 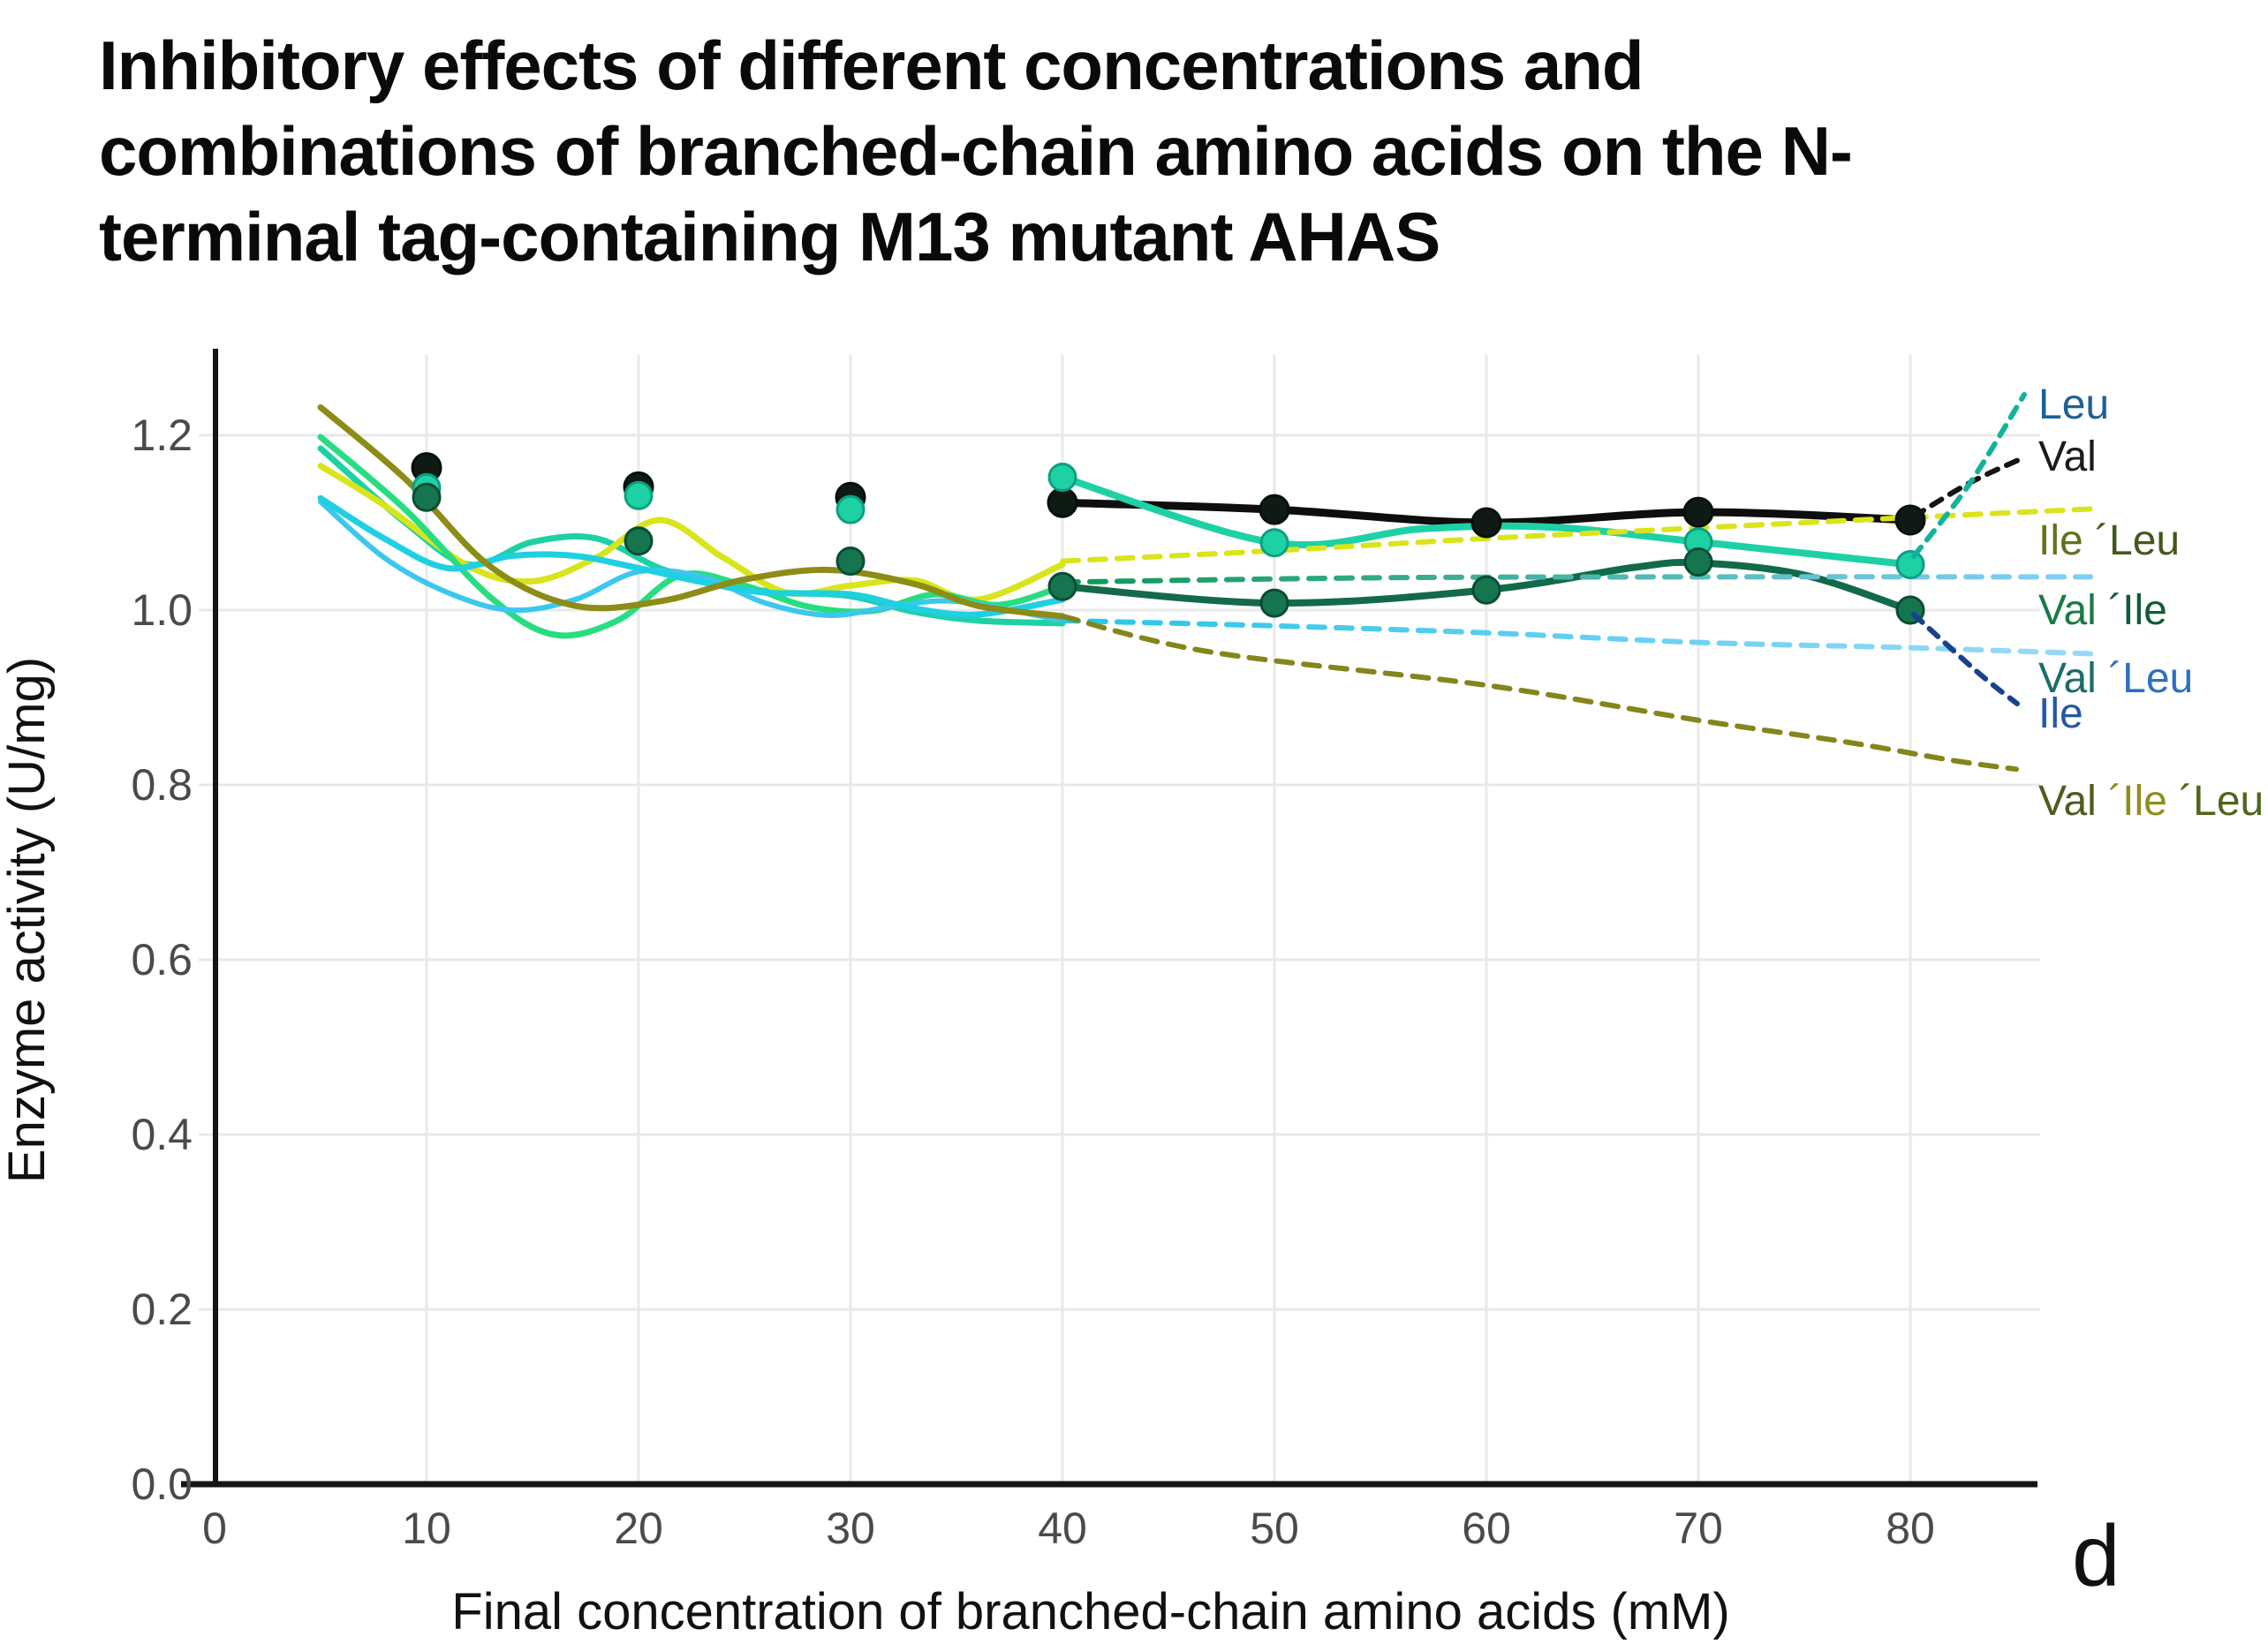 I want to click on val_leu-series-label: Val ´Leu, so click(x=2116, y=678).